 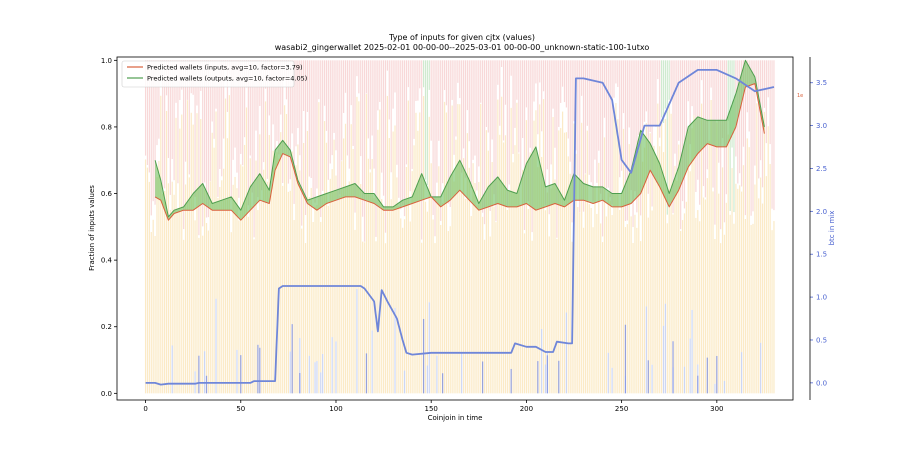 What do you see at coordinates (431, 409) in the screenshot?
I see `x-tick-label: 150` at bounding box center [431, 409].